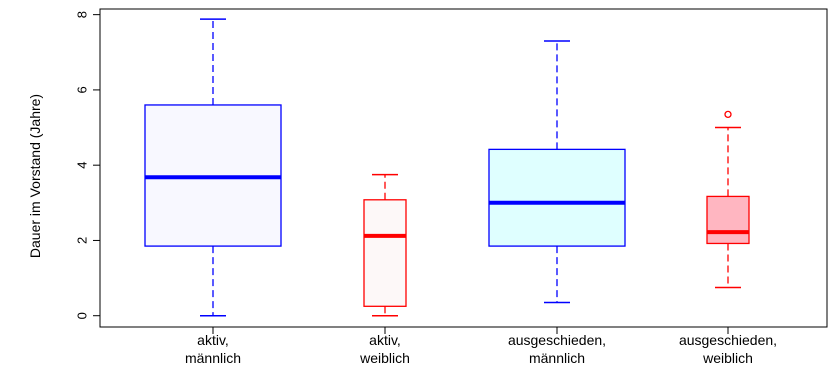 The width and height of the screenshot is (828, 372). Describe the element at coordinates (82, 240) in the screenshot. I see `y-tick-label: 2` at that location.